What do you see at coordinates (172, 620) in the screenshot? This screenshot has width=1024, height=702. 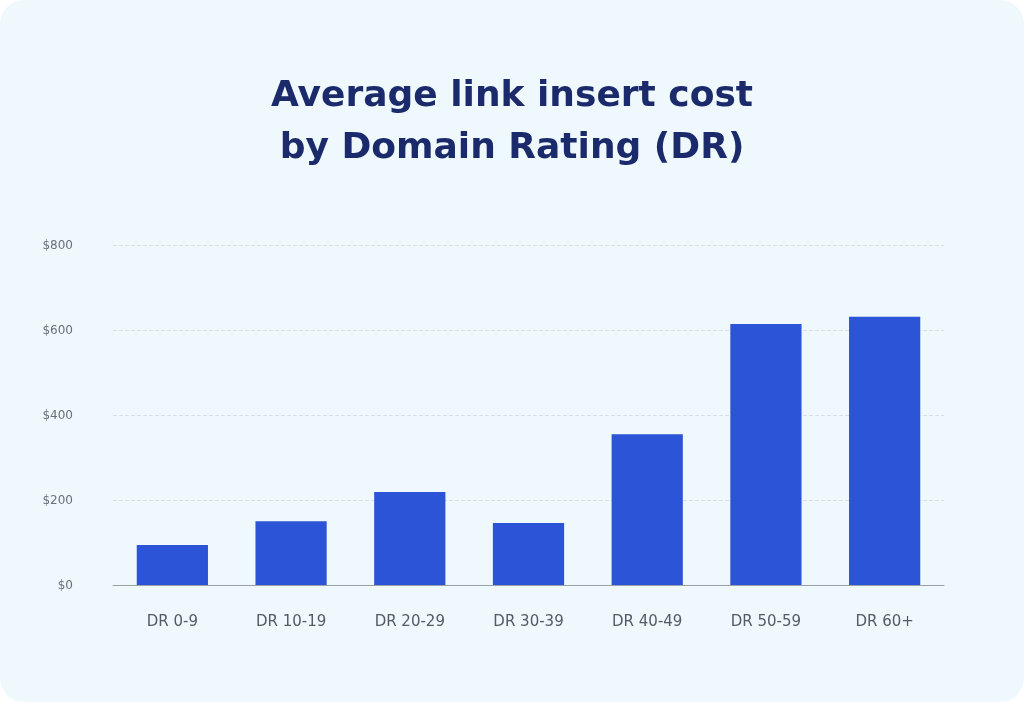 I see `x-tick-label: DR 0-9` at bounding box center [172, 620].